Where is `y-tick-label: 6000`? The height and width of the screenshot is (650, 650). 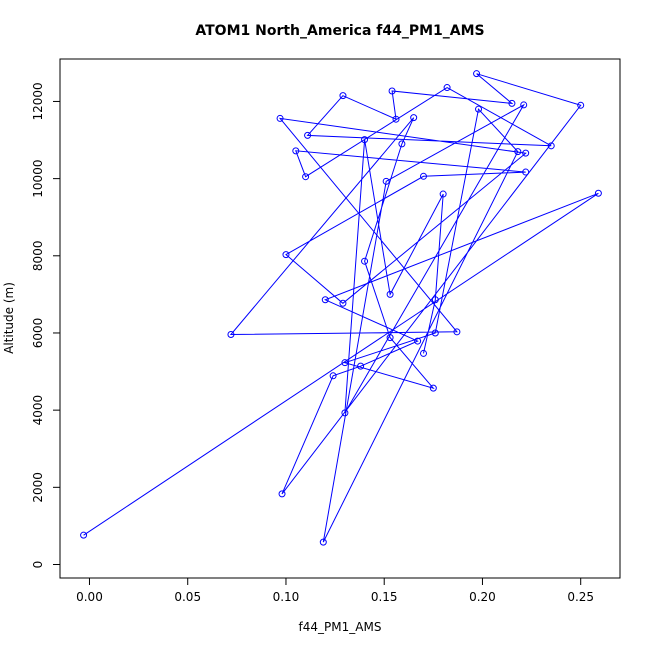 y-tick-label: 6000 is located at coordinates (38, 333).